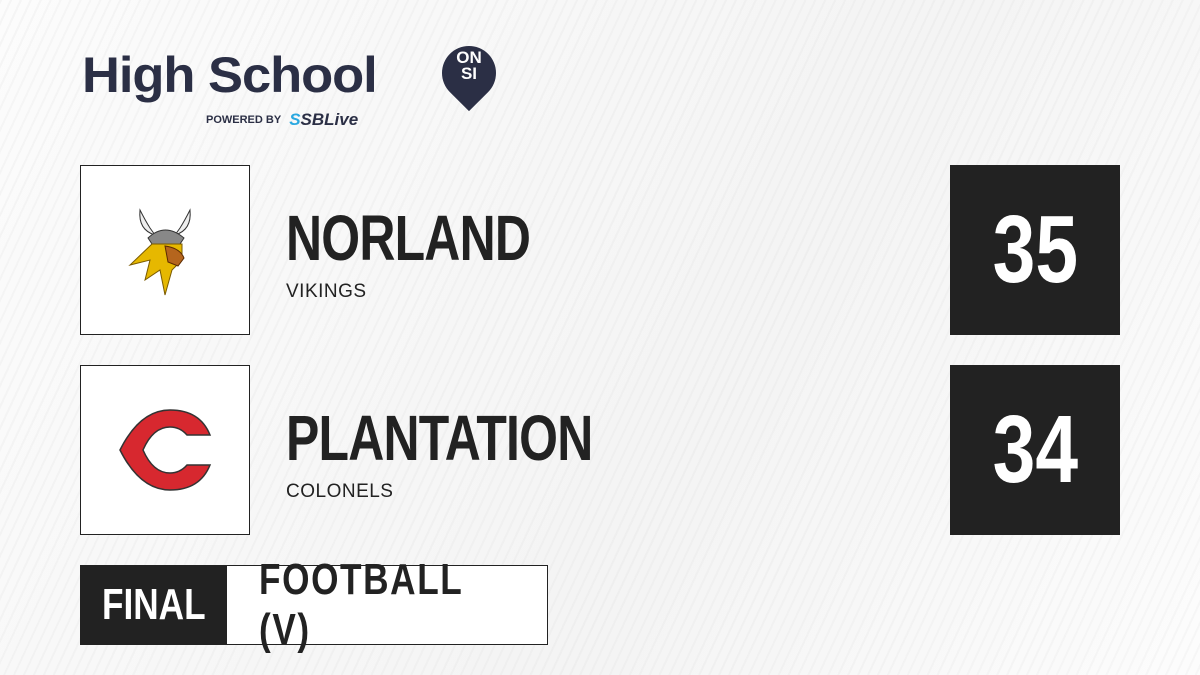  Describe the element at coordinates (324, 119) in the screenshot. I see `sblive-logo: SSBLive` at that location.